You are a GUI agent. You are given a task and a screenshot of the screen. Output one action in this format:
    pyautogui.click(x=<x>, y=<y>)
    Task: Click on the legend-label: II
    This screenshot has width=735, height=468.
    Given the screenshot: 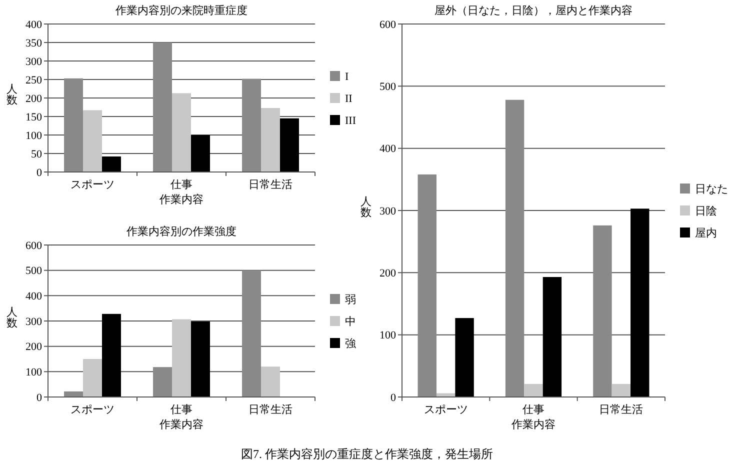 What is the action you would take?
    pyautogui.click(x=349, y=98)
    